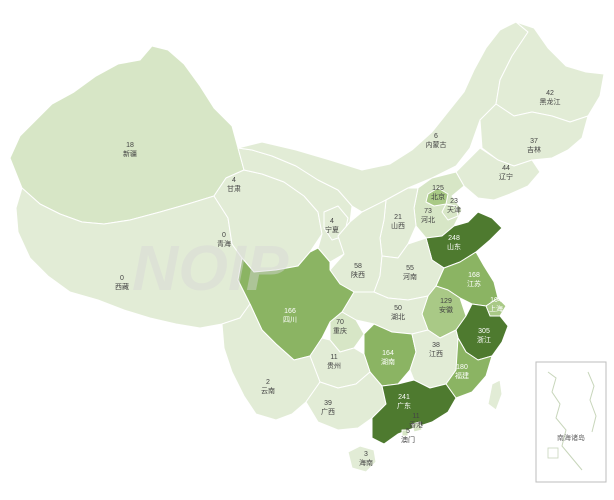 This screenshot has height=500, width=614. What do you see at coordinates (130, 153) in the screenshot?
I see `label-name-xinjiang: 新疆` at bounding box center [130, 153].